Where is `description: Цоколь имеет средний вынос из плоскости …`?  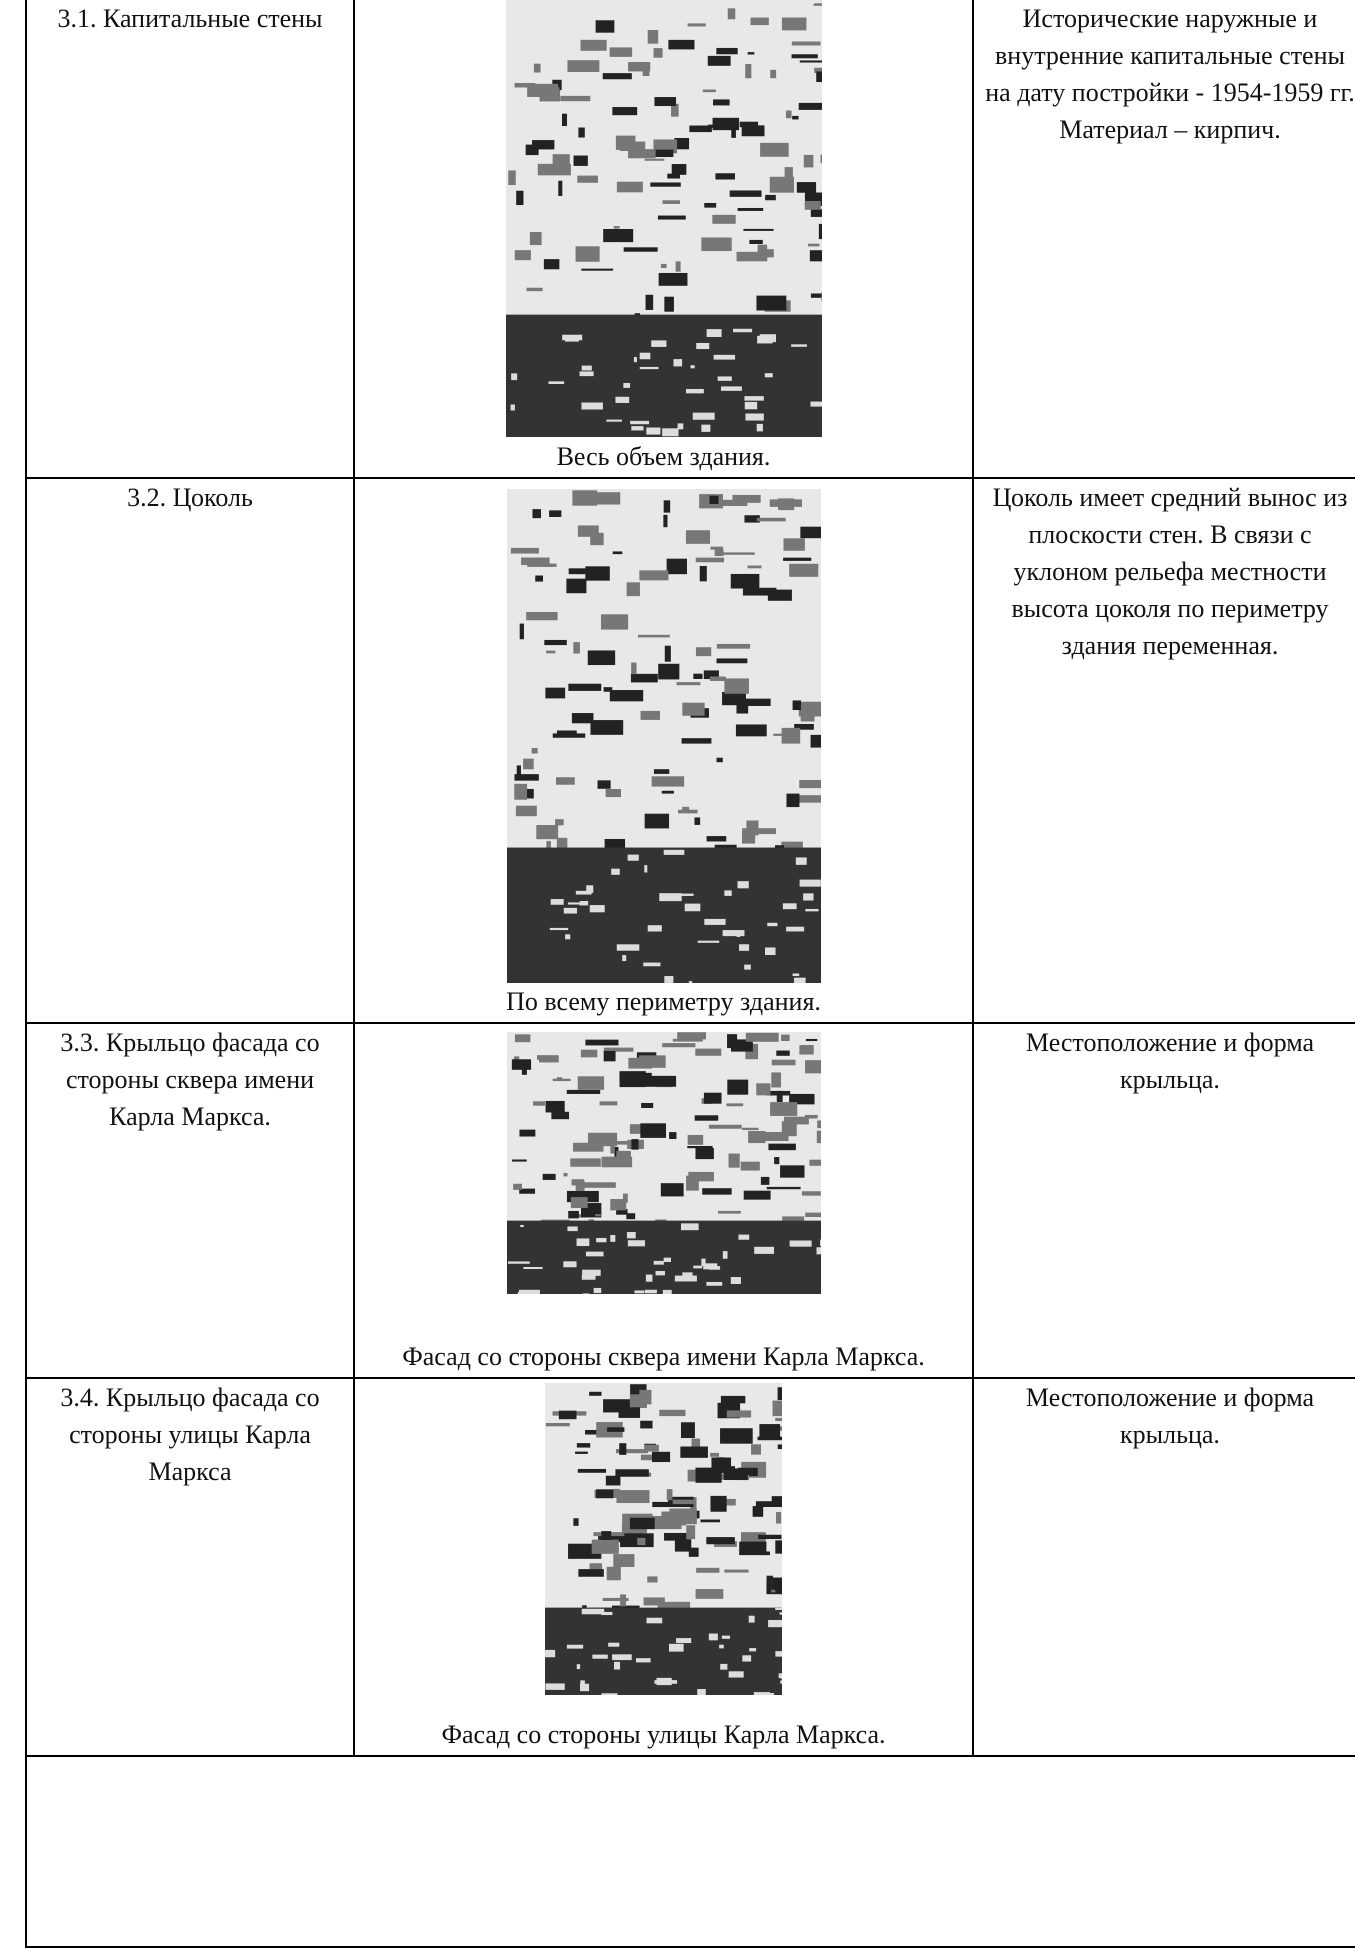
description: Цоколь имеет средний вынос из плоскости … is located at coordinates (1167, 571).